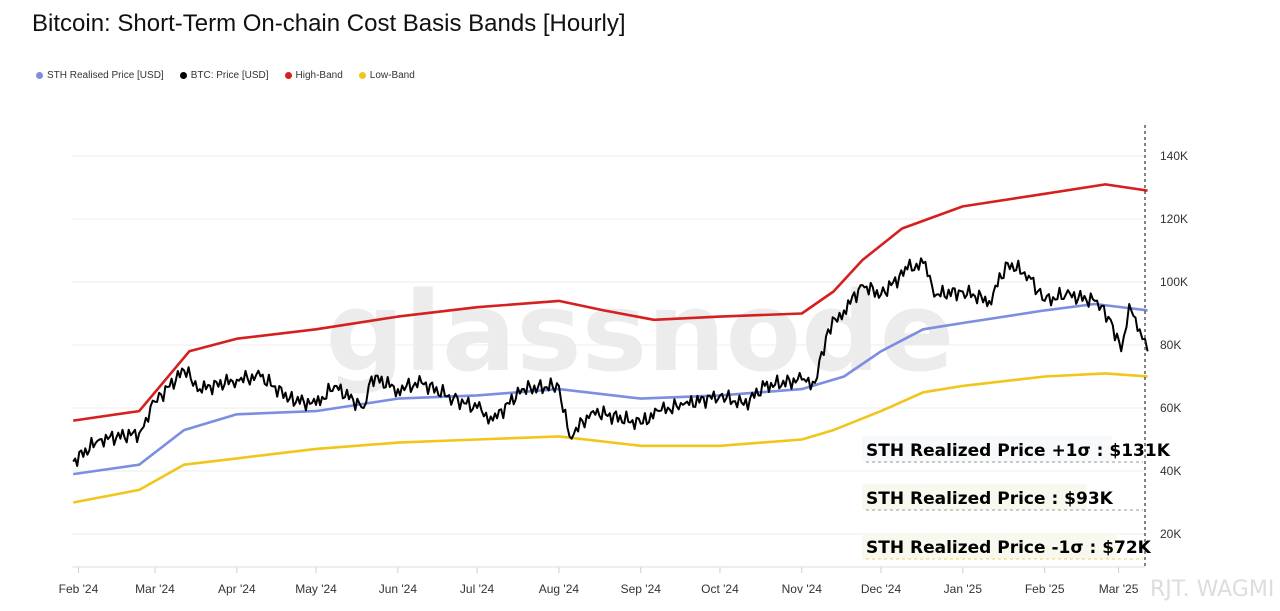 The image size is (1280, 611). Describe the element at coordinates (1170, 345) in the screenshot. I see `y-tick-label: 80K` at that location.